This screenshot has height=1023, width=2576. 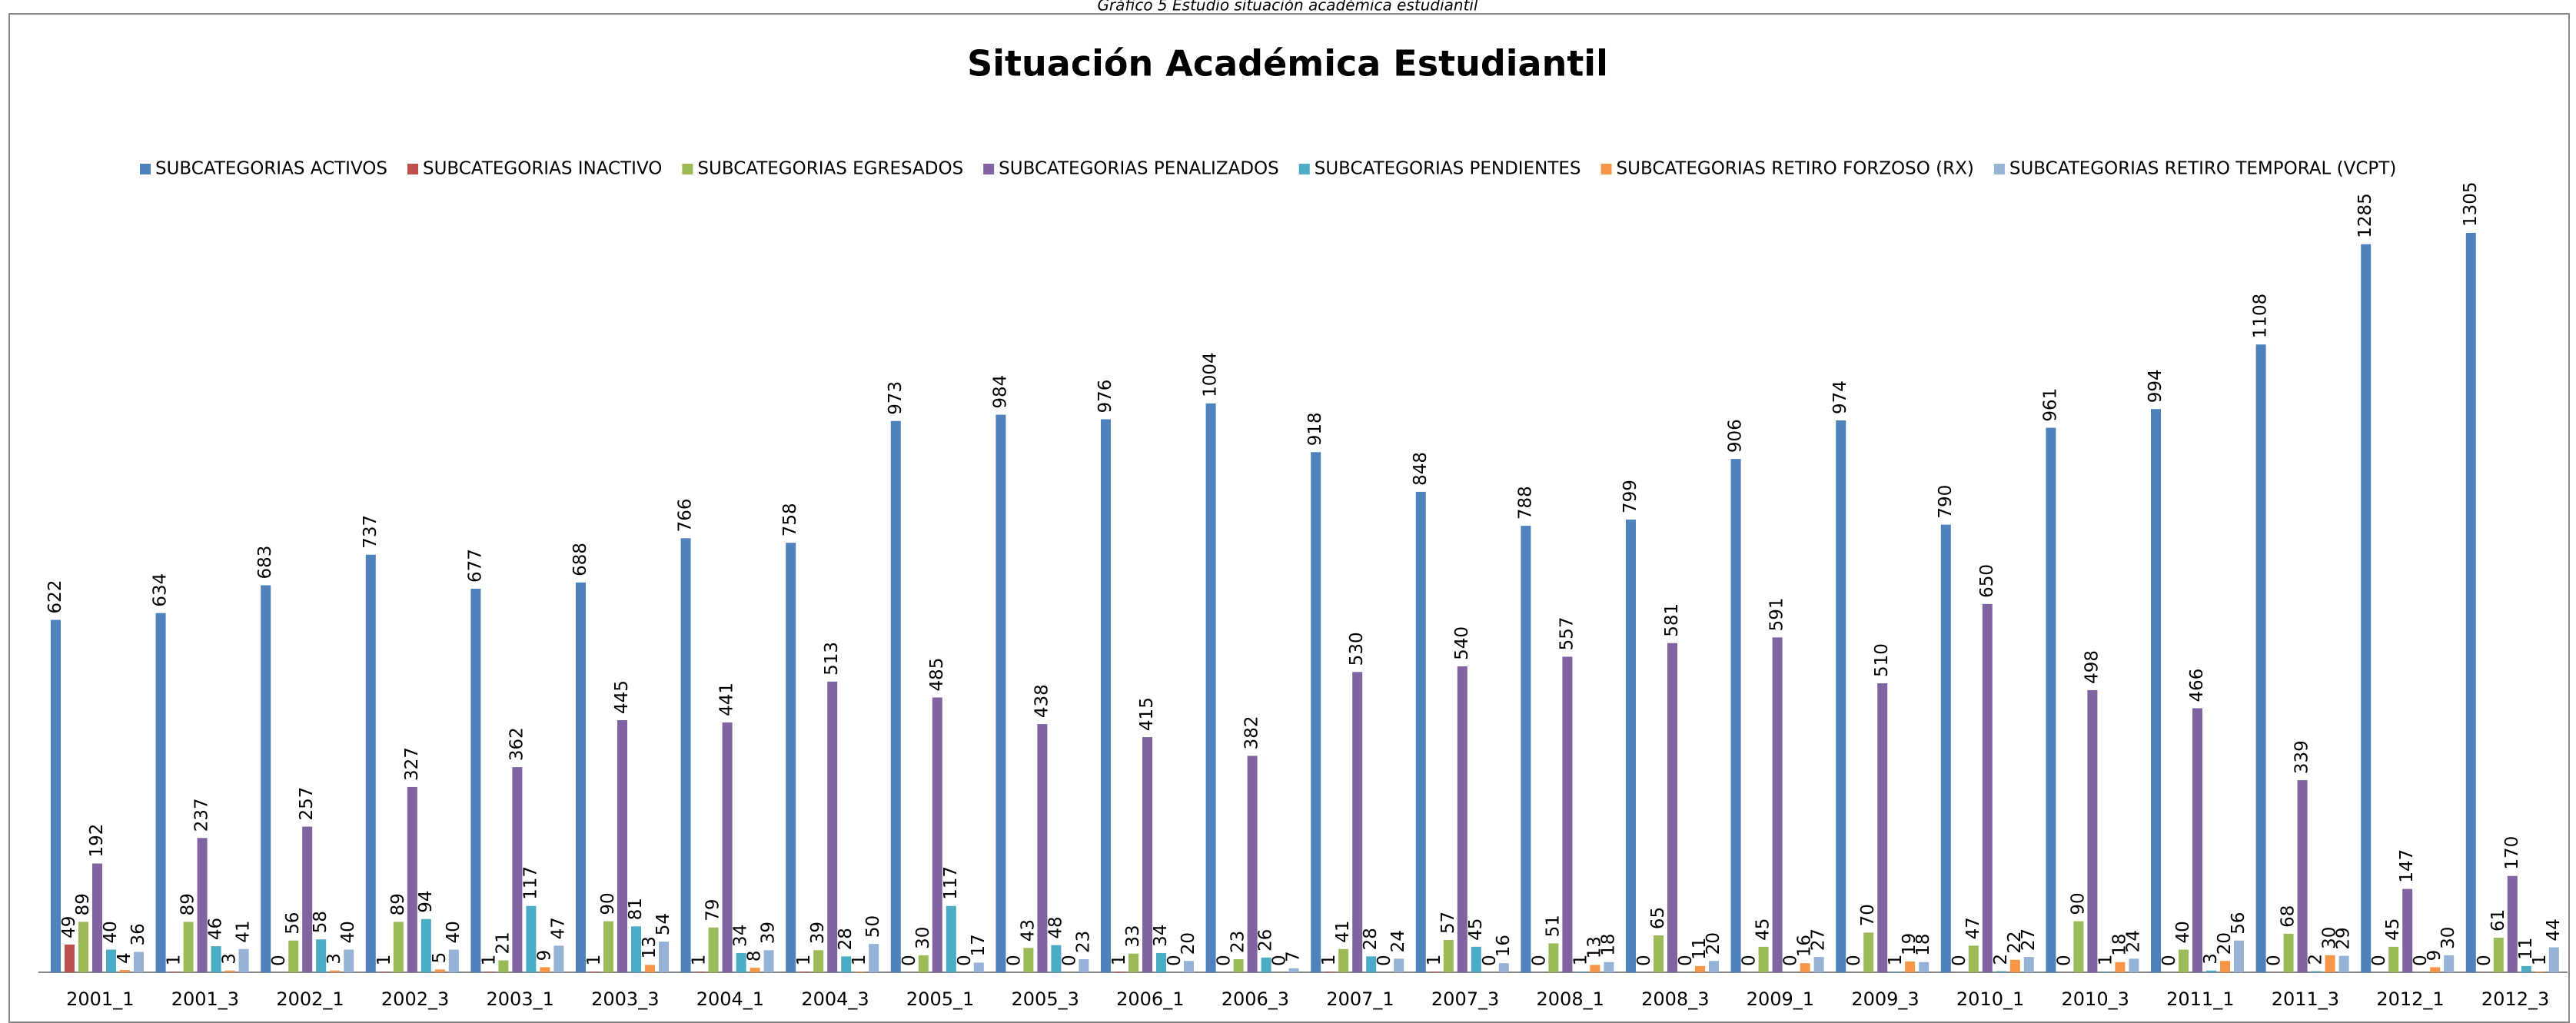 What do you see at coordinates (830, 169) in the screenshot?
I see `legend-label: SUBCATEGORIAS EGRESADOS` at bounding box center [830, 169].